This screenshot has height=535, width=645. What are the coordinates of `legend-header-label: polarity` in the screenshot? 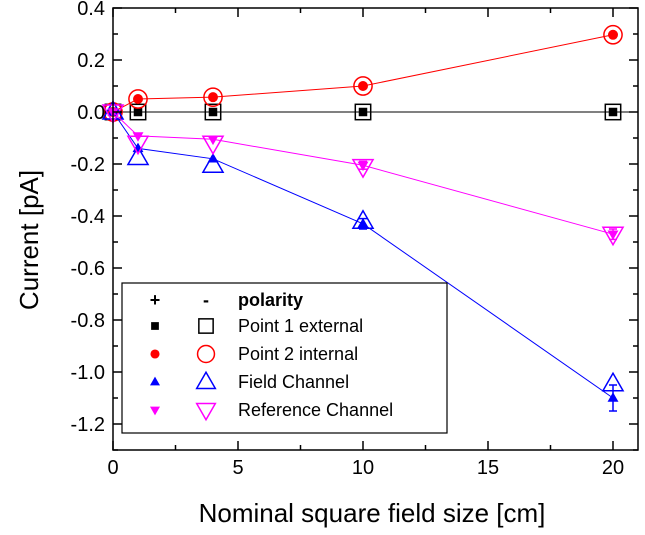 It's located at (270, 300).